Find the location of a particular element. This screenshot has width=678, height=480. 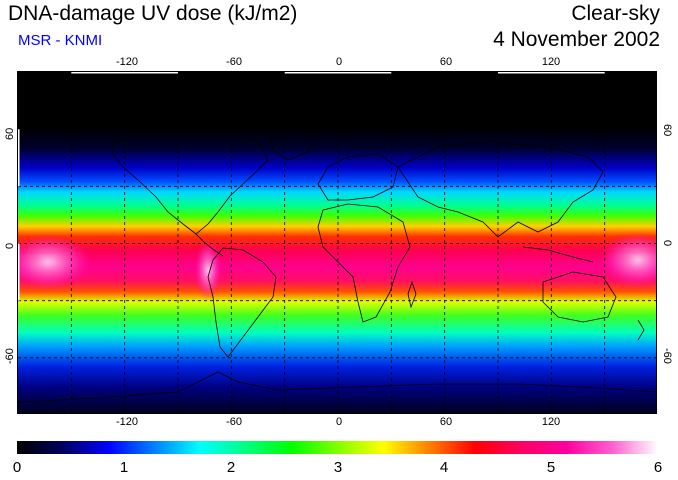

europe-coast is located at coordinates (358, 177).